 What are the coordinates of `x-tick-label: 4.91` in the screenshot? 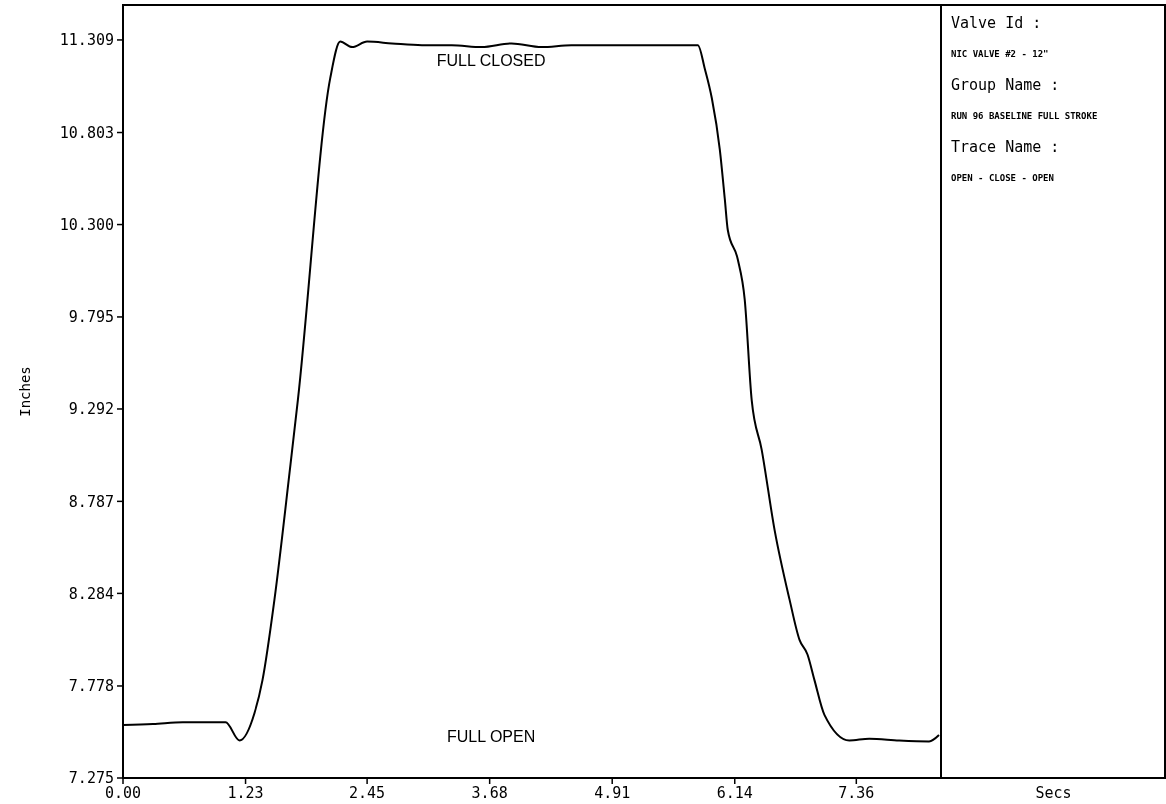 It's located at (612, 793).